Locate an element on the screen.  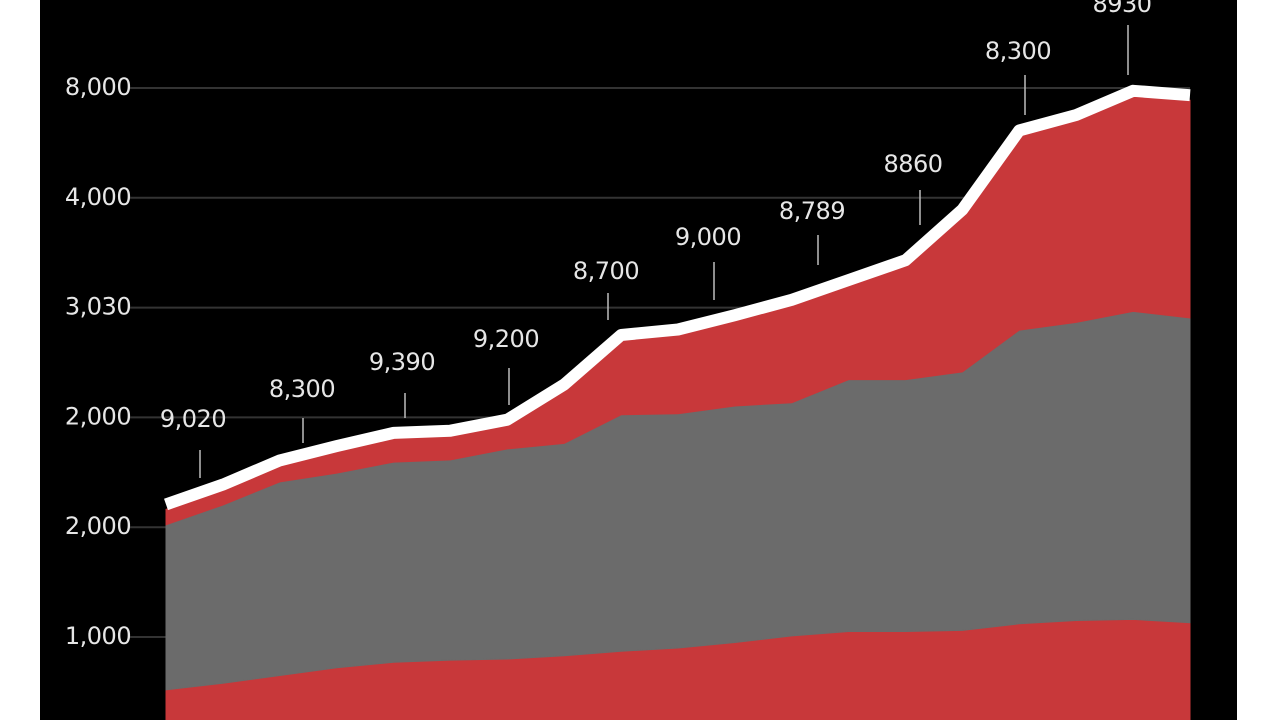
annotation: 8860 is located at coordinates (912, 164).